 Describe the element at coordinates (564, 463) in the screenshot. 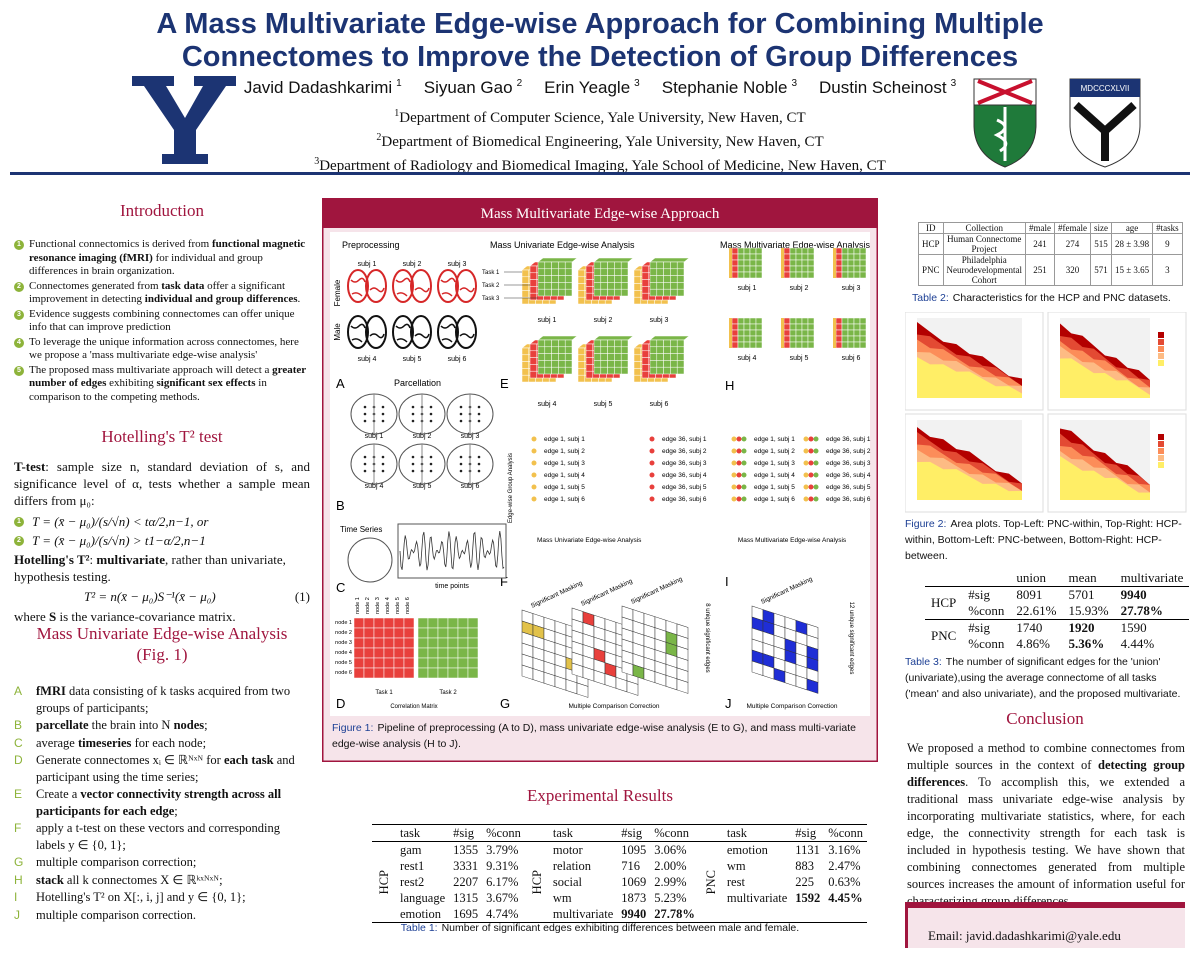

I see `figure-label: edge 1, subj 3` at that location.